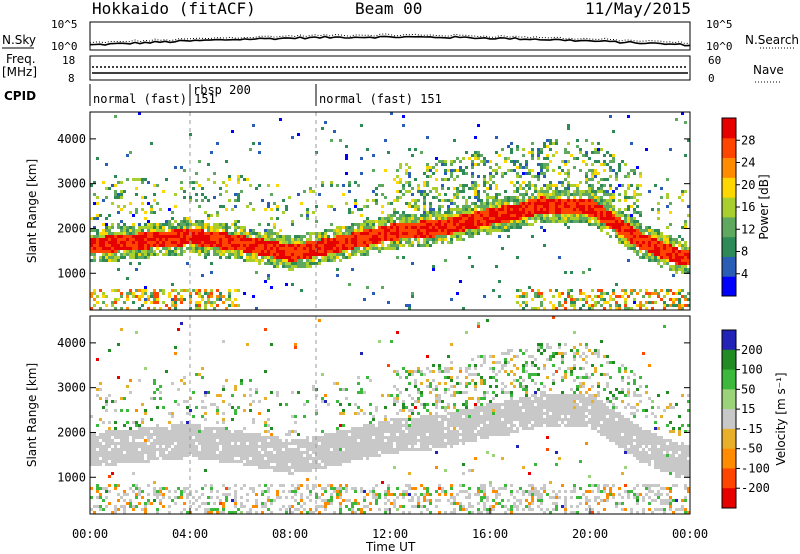 The width and height of the screenshot is (800, 554). Describe the element at coordinates (719, 46) in the screenshot. I see `noise-right-tick-bottom: 10^0` at that location.